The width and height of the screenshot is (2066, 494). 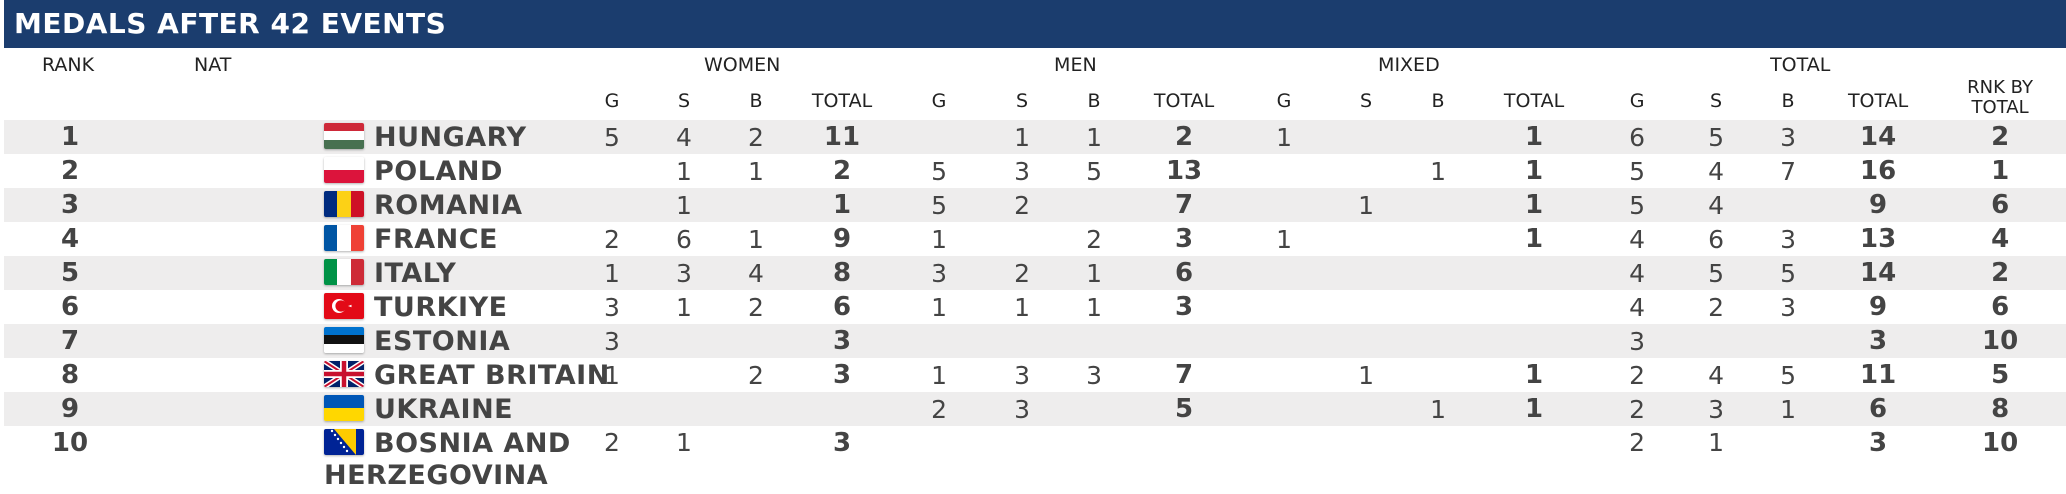 What do you see at coordinates (356, 409) in the screenshot?
I see `nation-cell: UKRAINE` at bounding box center [356, 409].